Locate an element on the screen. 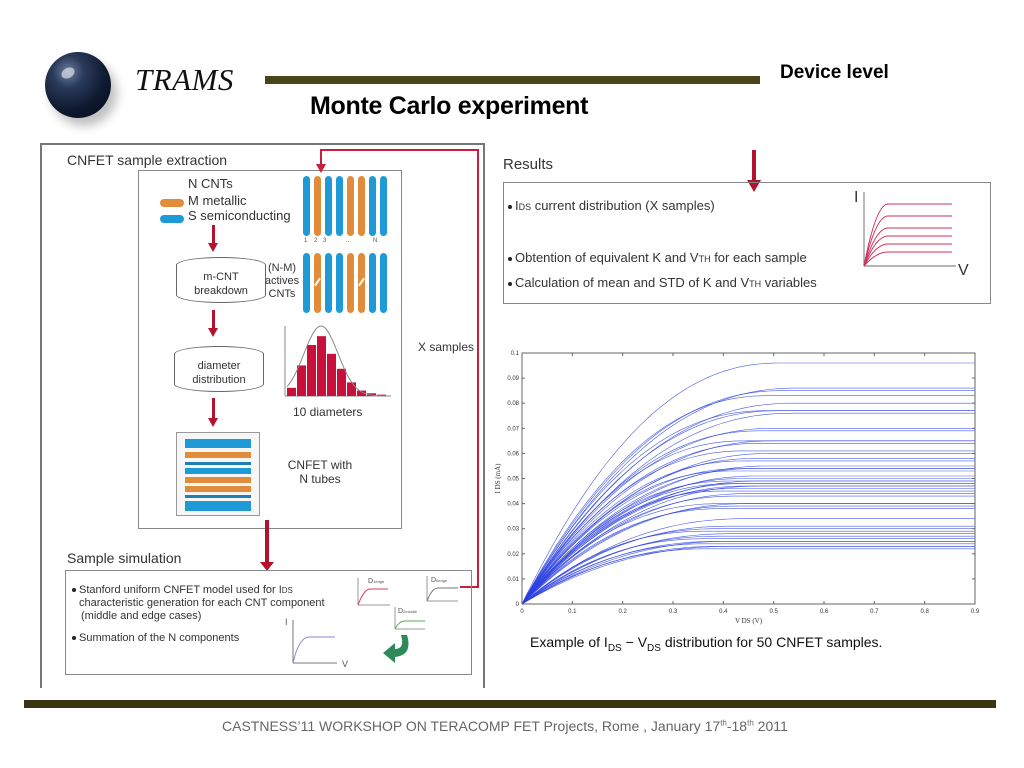  mini-label: D1edge is located at coordinates (376, 581).